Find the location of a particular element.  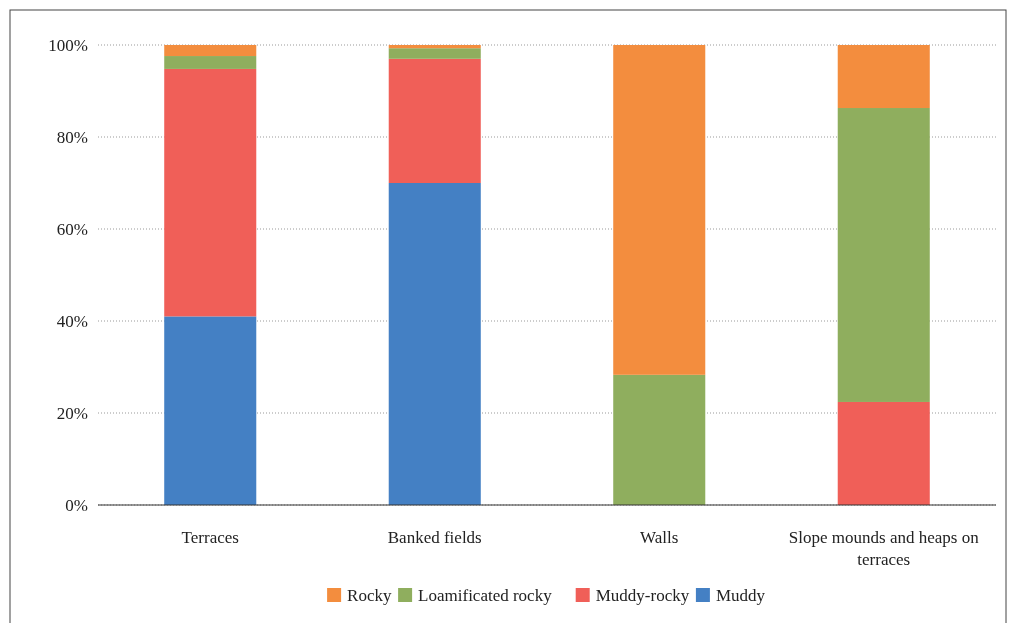

legend-label: Muddy-rocky is located at coordinates (642, 595).